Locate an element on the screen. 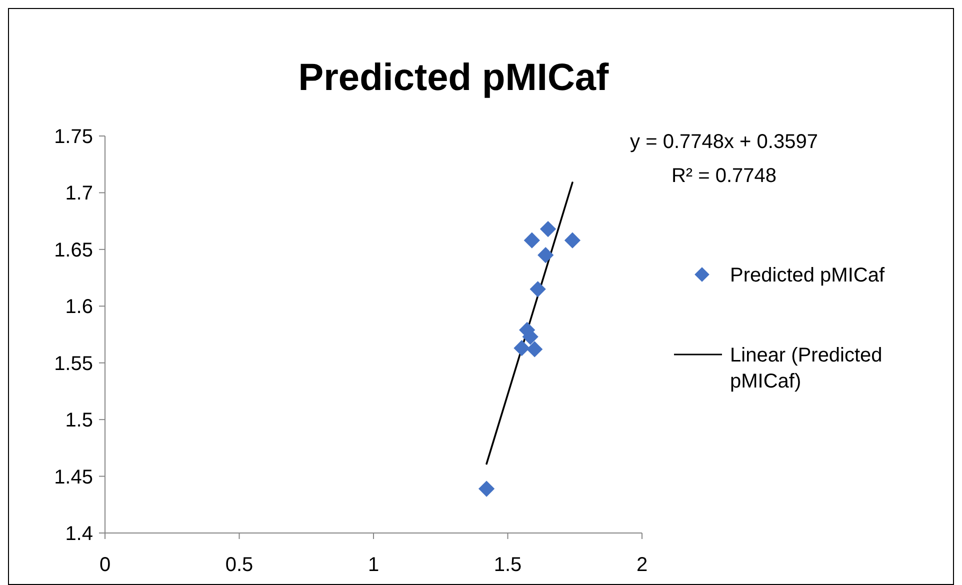 The image size is (962, 585). y-tick-label: 1.45 is located at coordinates (73, 477).